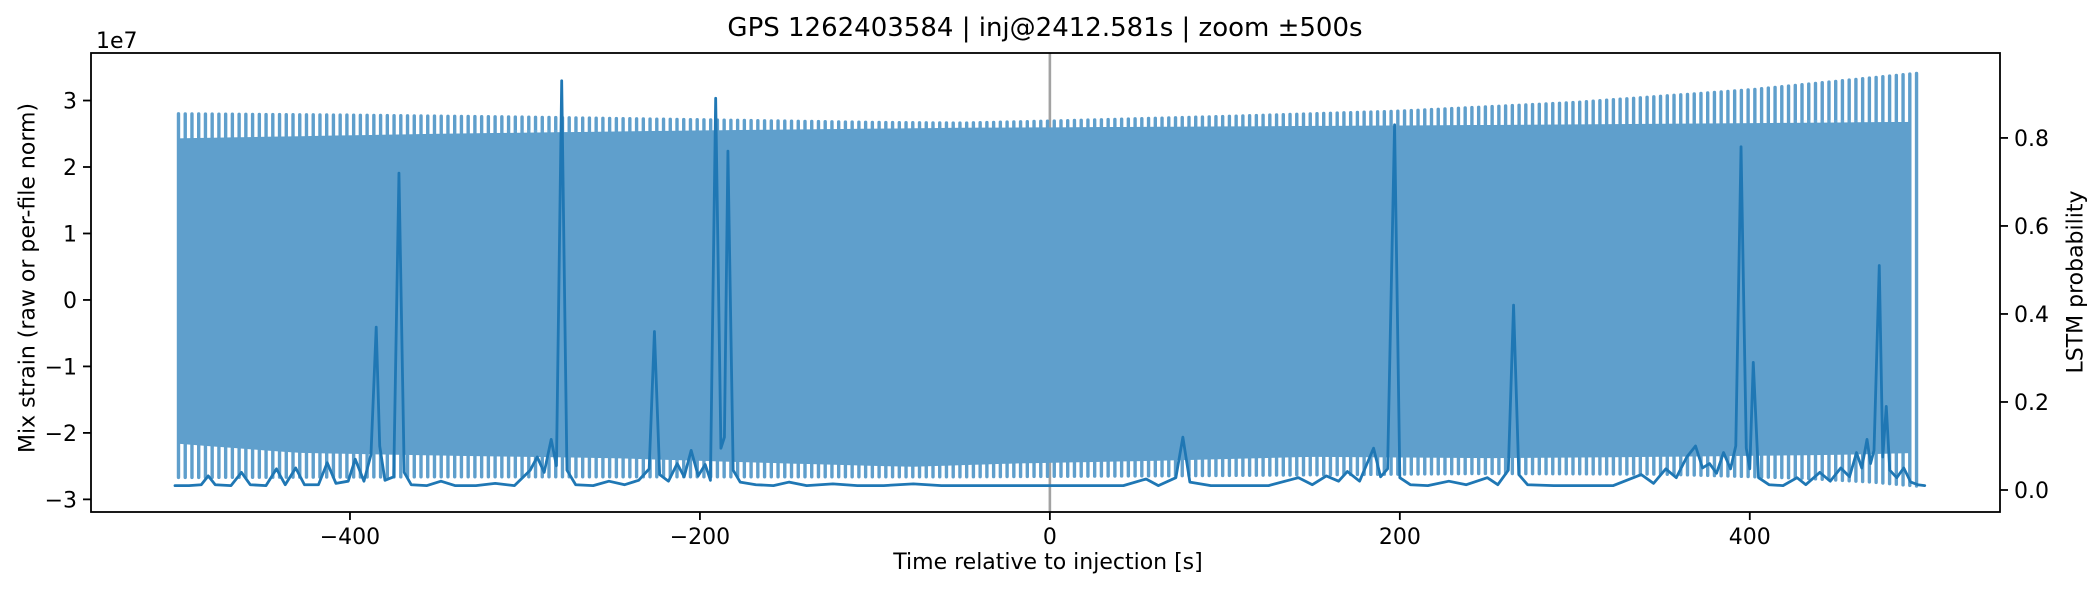 Image resolution: width=2100 pixels, height=600 pixels. Describe the element at coordinates (61, 367) in the screenshot. I see `y-left-tick-label: −1` at that location.